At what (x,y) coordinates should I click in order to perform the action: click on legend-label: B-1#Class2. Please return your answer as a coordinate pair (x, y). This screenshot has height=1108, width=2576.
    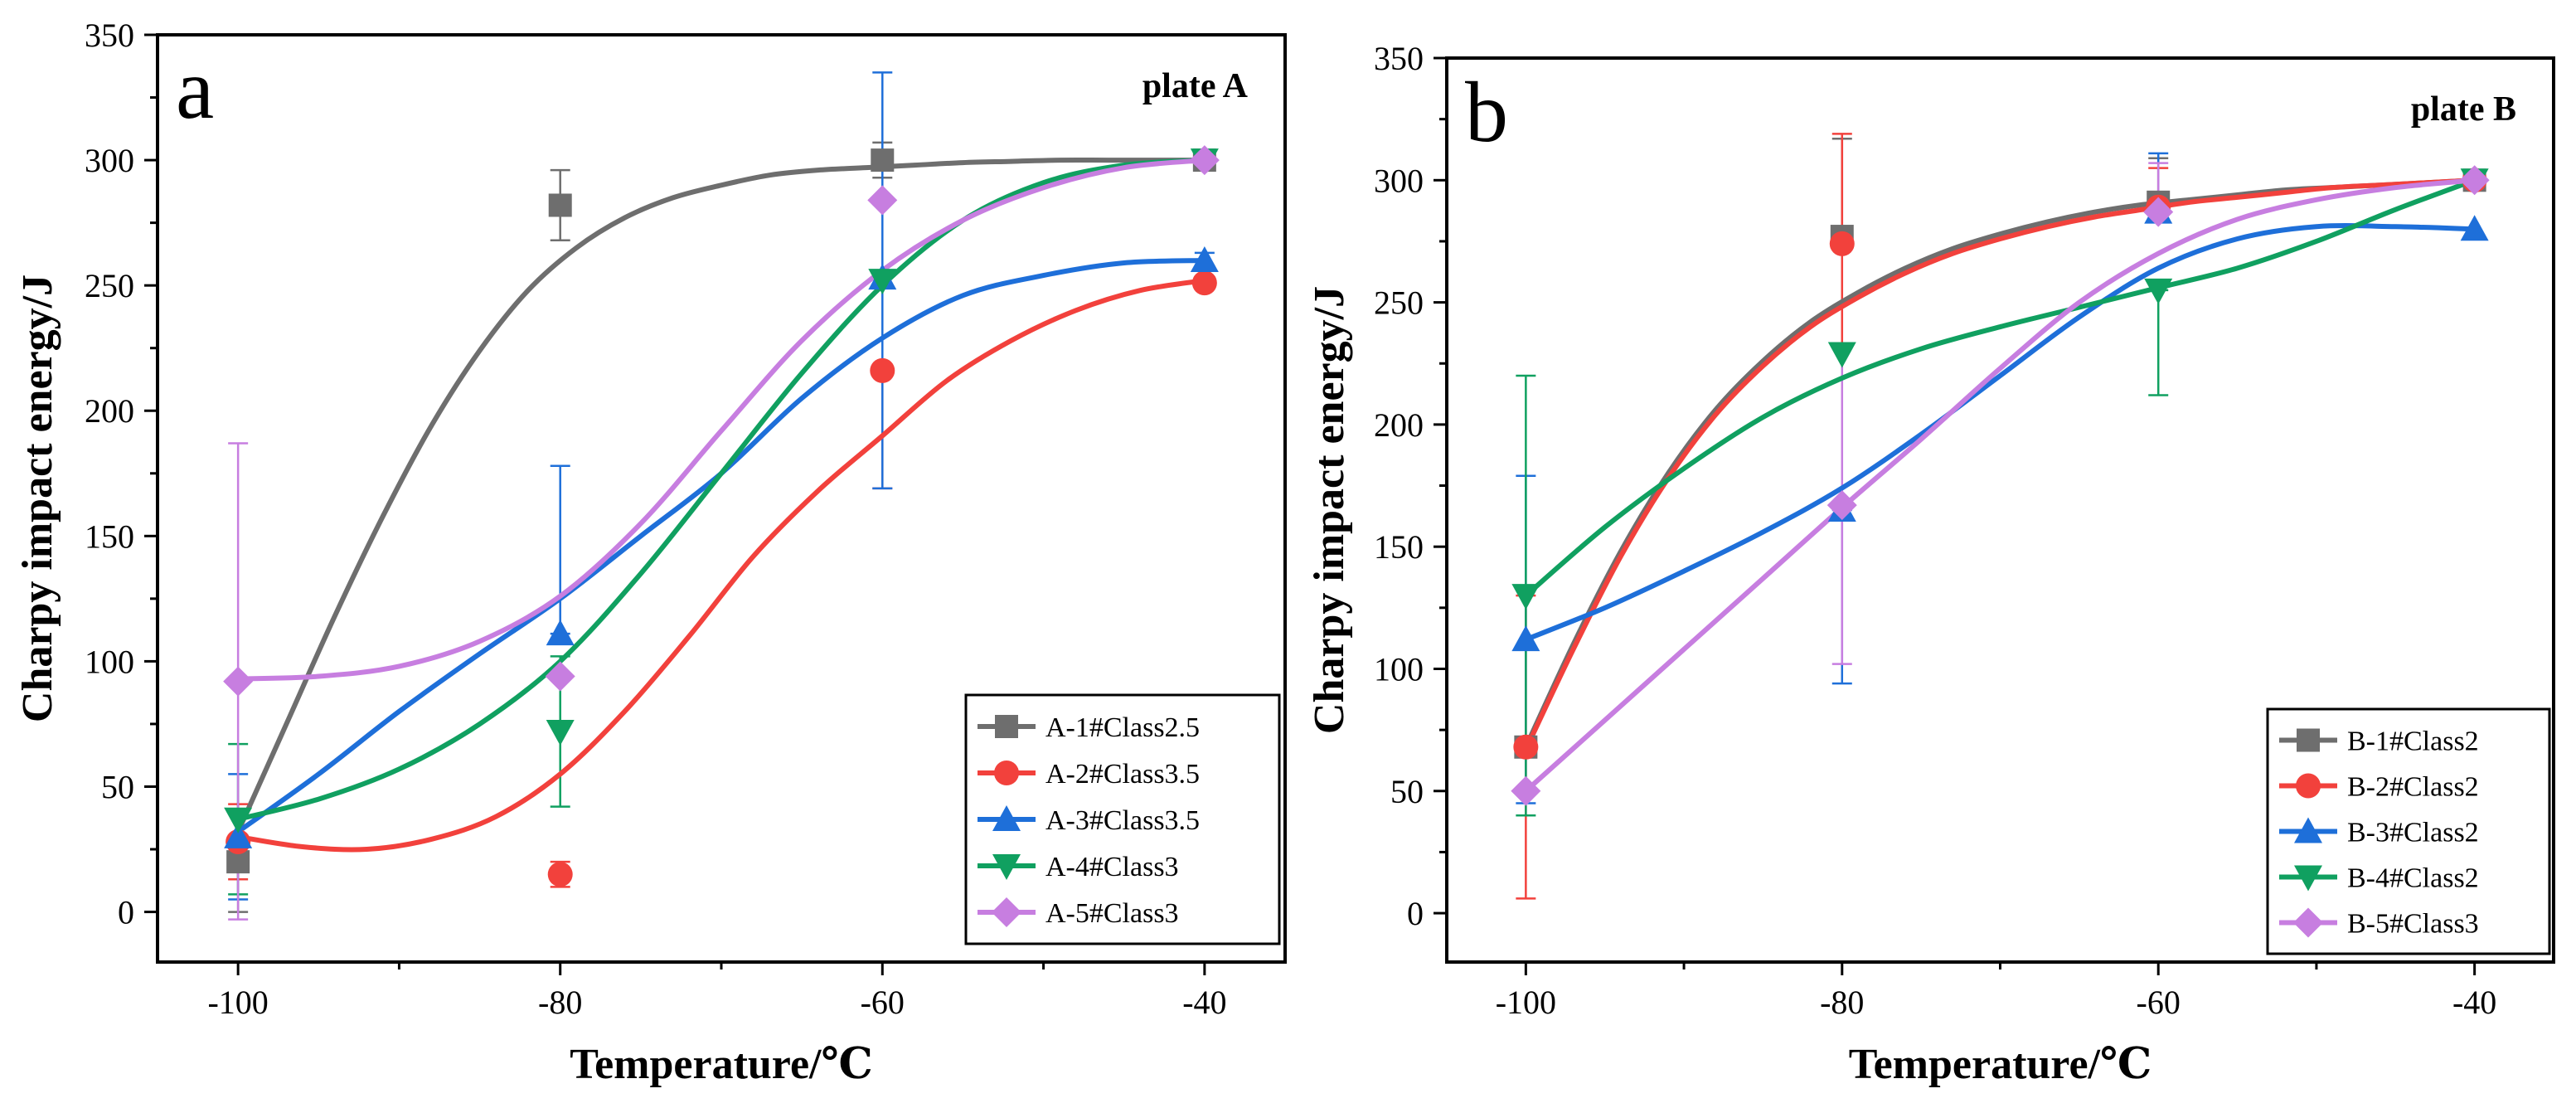
    Looking at the image, I should click on (2413, 742).